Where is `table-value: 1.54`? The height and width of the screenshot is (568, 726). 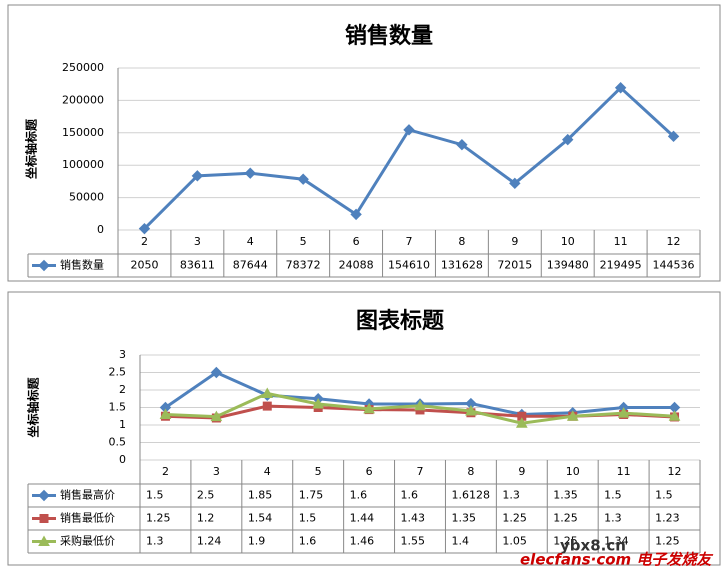 table-value: 1.54 is located at coordinates (260, 518).